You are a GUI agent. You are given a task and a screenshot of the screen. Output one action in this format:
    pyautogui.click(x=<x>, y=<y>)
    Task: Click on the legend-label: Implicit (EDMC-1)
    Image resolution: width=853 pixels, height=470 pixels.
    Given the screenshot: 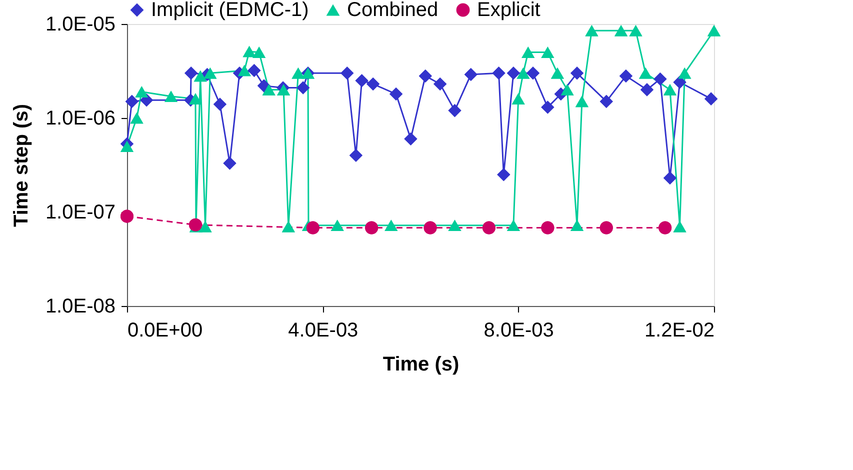 What is the action you would take?
    pyautogui.click(x=230, y=10)
    